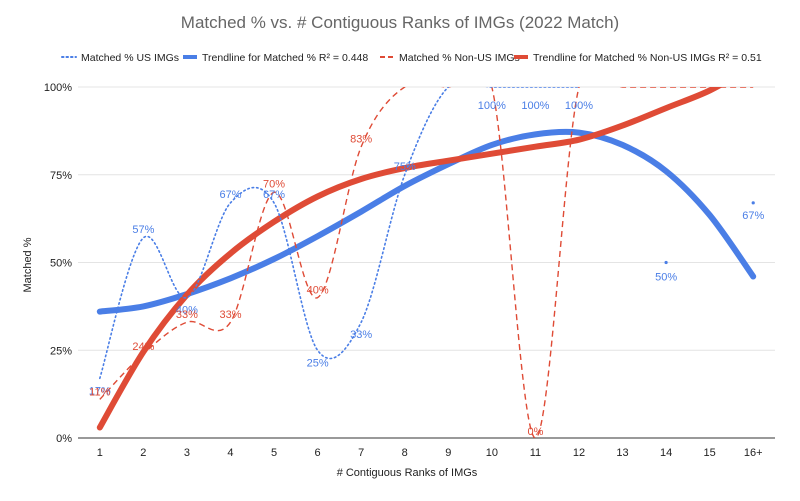  Describe the element at coordinates (405, 167) in the screenshot. I see `data-label-us: 75%` at that location.